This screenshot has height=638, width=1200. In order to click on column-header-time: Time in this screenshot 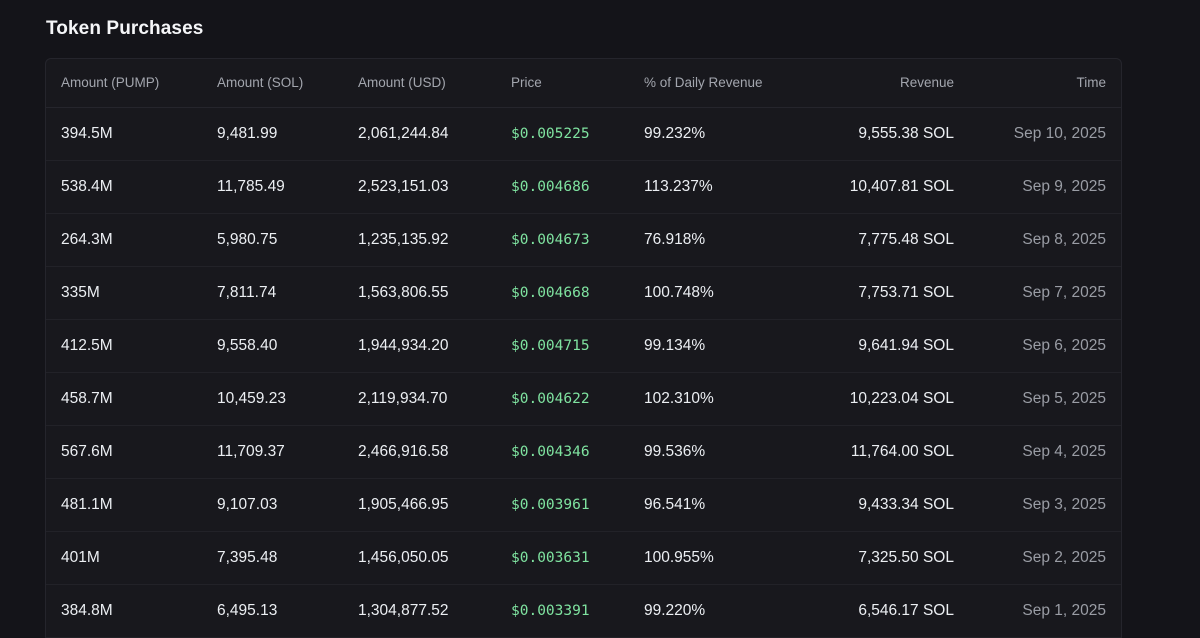, I will do `click(1037, 83)`.